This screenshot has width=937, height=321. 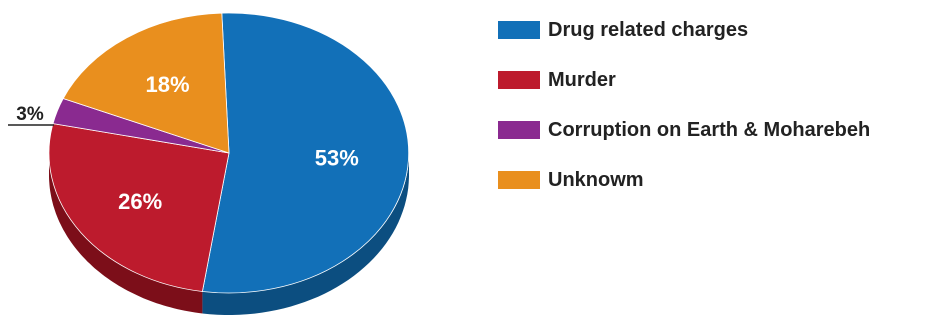 I want to click on legend-item-corruption: Corruption on Earth & Moharebeh, so click(x=684, y=130).